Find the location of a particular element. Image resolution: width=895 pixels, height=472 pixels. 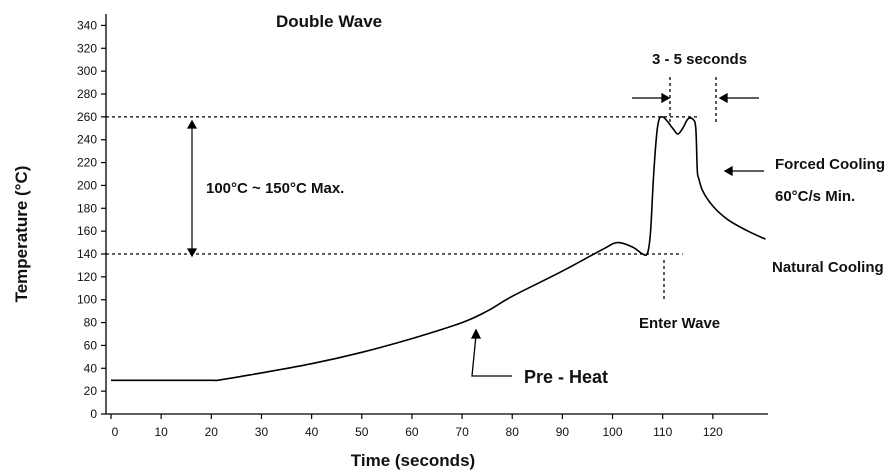

x-axis-title: Time (seconds) is located at coordinates (413, 460).